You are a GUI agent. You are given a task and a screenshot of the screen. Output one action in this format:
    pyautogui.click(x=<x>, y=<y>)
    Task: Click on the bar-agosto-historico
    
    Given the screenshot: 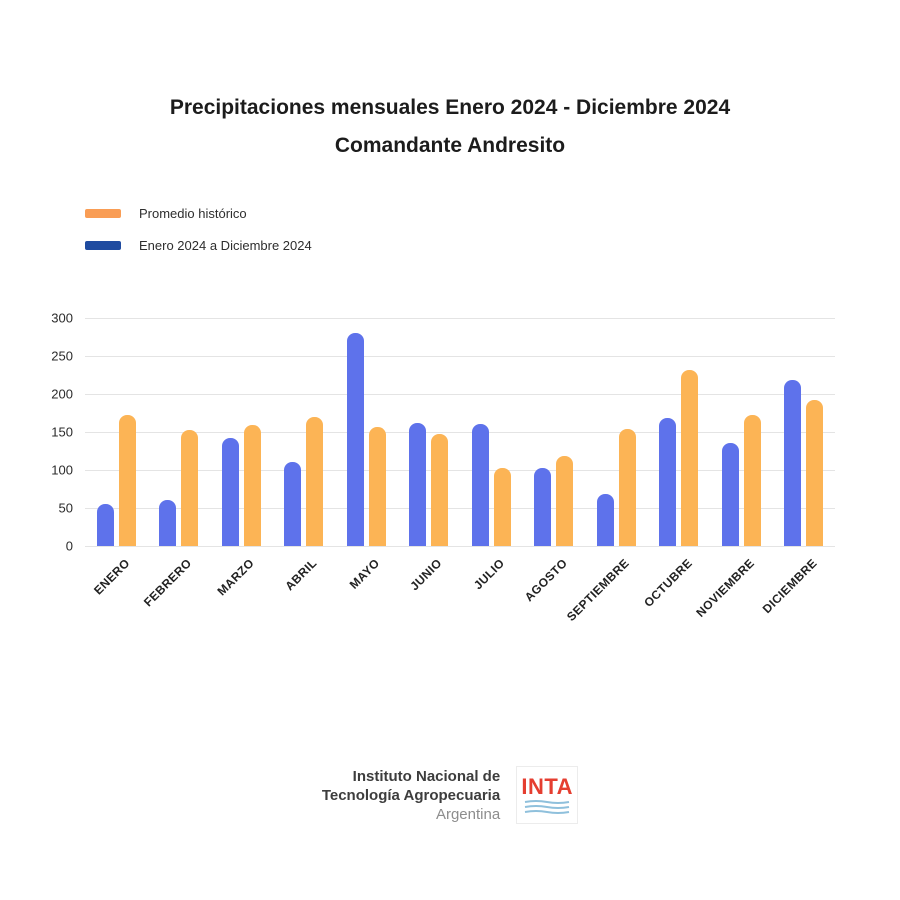 What is the action you would take?
    pyautogui.click(x=565, y=501)
    